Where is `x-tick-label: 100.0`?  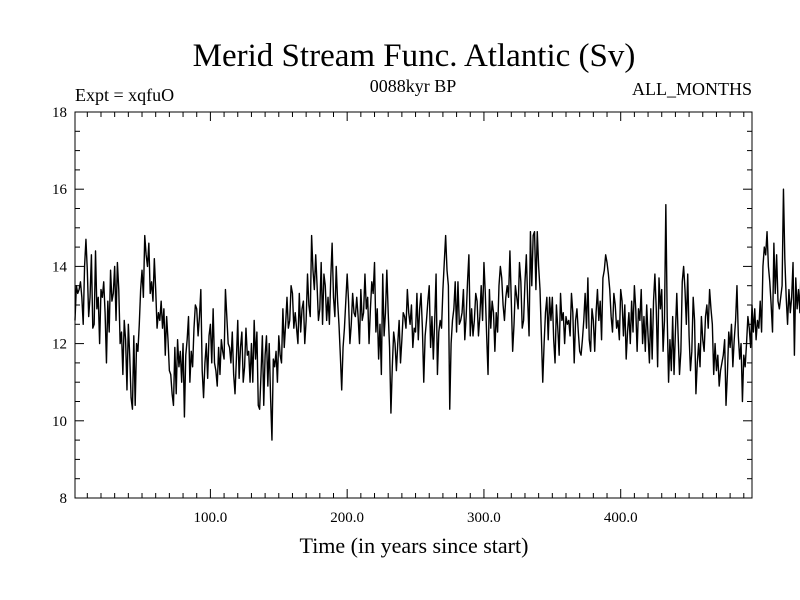 x-tick-label: 100.0 is located at coordinates (211, 518).